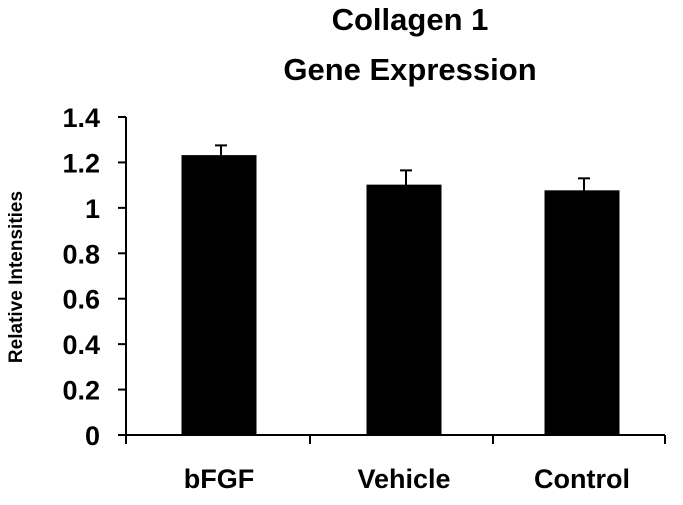 The image size is (683, 505). What do you see at coordinates (92, 436) in the screenshot?
I see `y-tick-label: 0` at bounding box center [92, 436].